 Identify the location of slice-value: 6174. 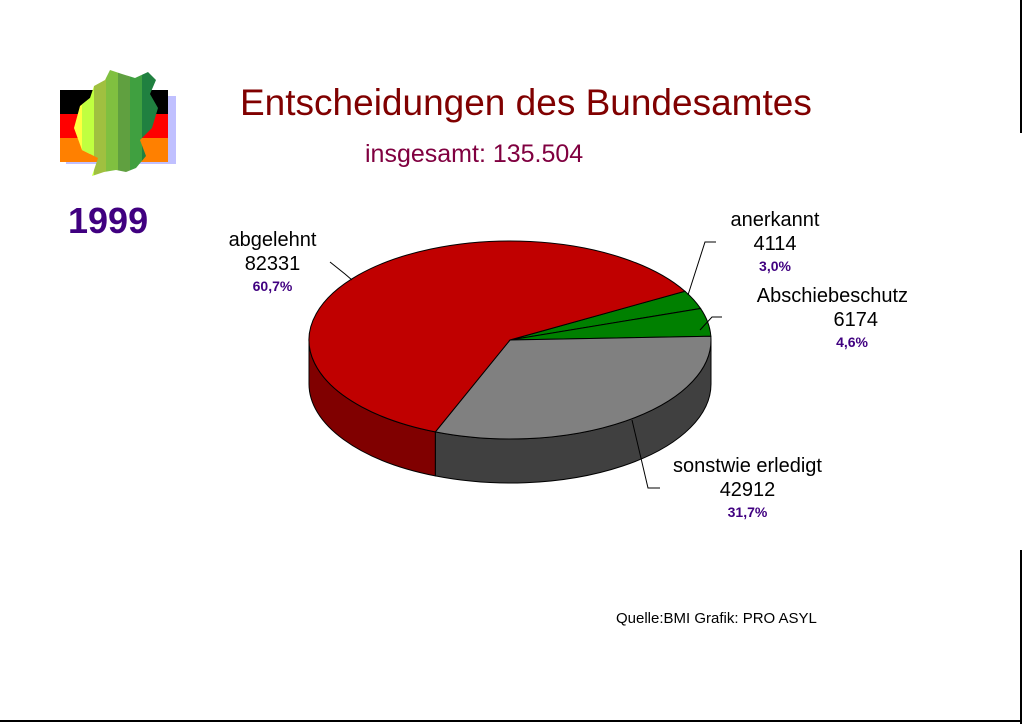
(856, 320).